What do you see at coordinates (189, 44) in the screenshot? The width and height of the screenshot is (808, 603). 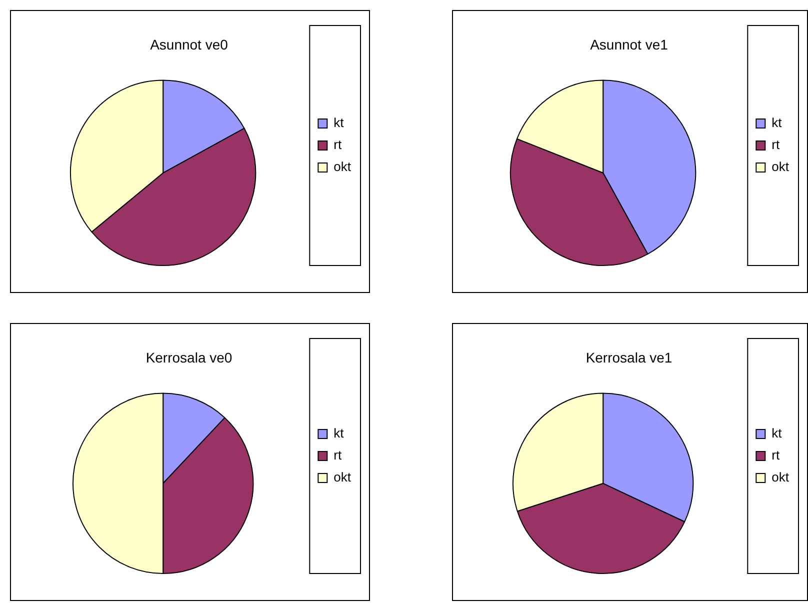 I see `text: Asunnot ve0` at bounding box center [189, 44].